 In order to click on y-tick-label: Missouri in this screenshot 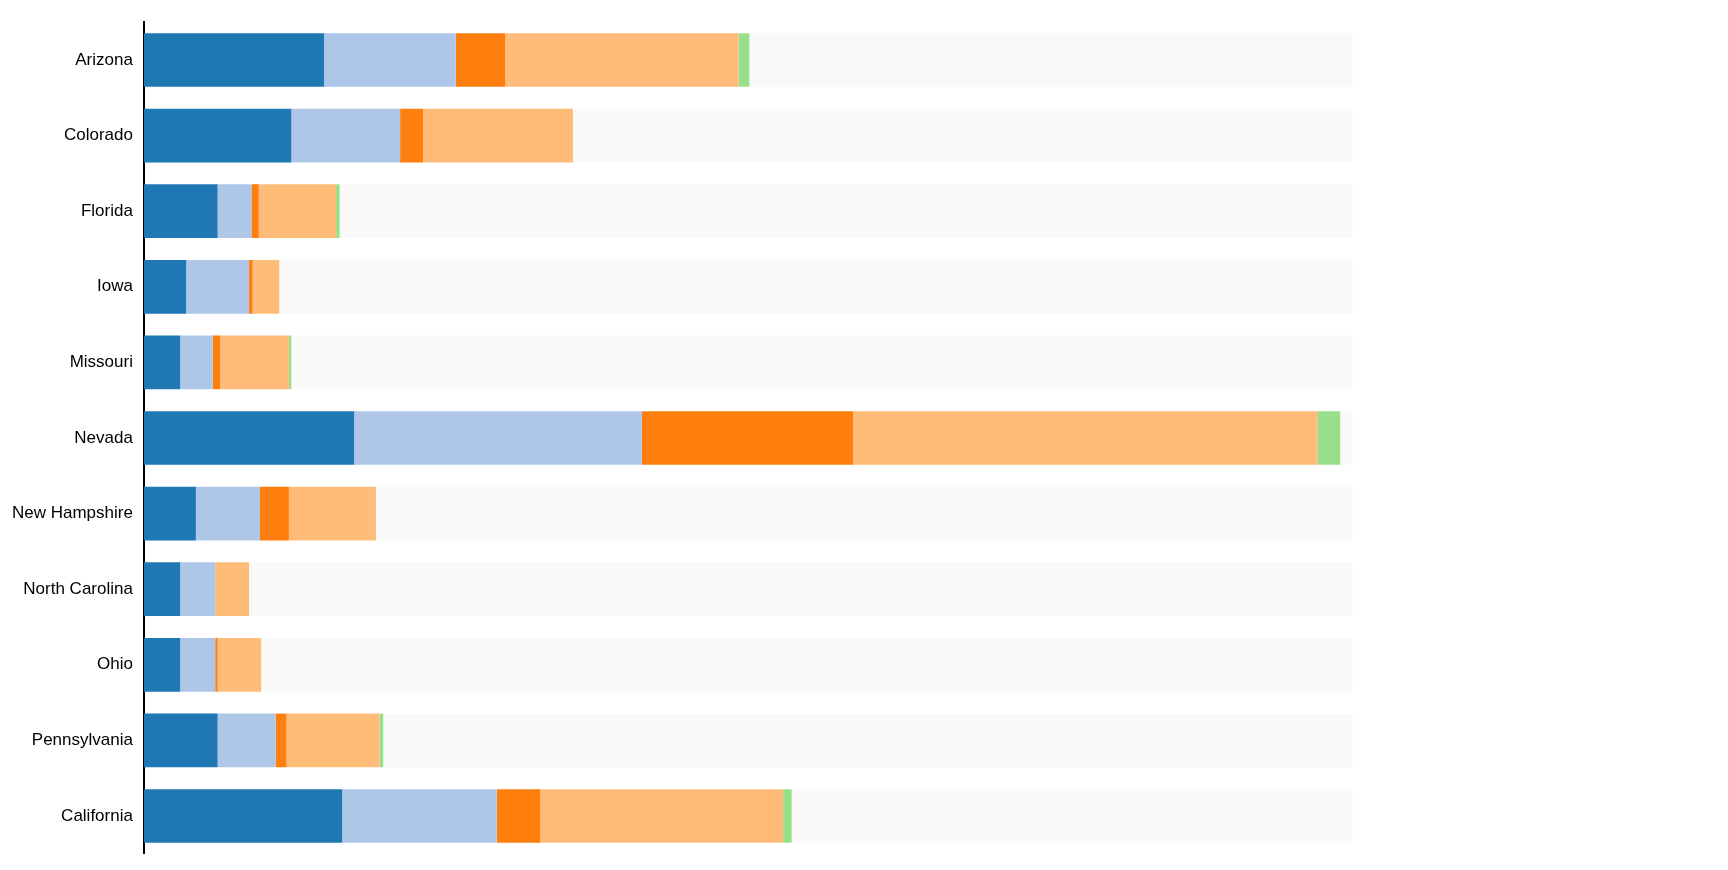, I will do `click(101, 362)`.